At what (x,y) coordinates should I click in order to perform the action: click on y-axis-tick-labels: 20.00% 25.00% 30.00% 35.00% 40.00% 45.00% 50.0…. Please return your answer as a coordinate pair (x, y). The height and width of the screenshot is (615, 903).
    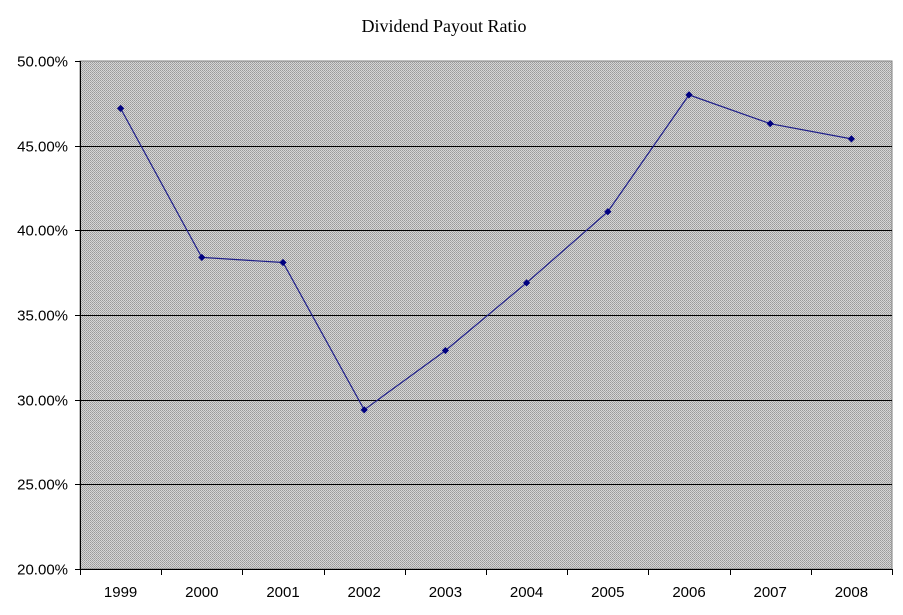
    Looking at the image, I should click on (42, 316).